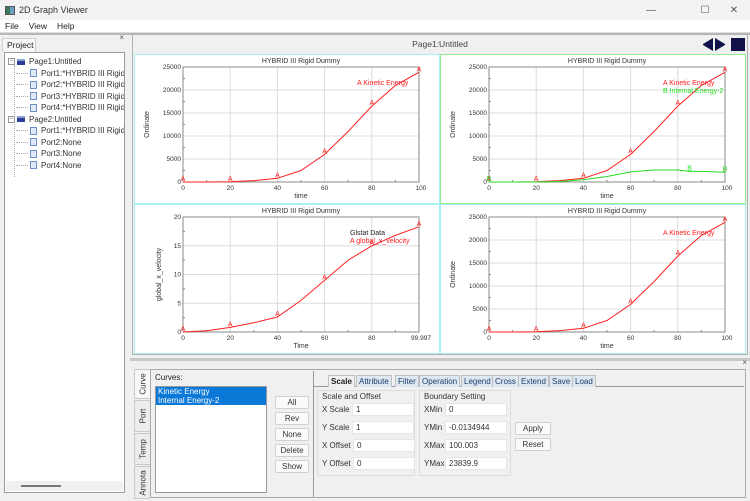  I want to click on x-axis-label: time, so click(300, 196).